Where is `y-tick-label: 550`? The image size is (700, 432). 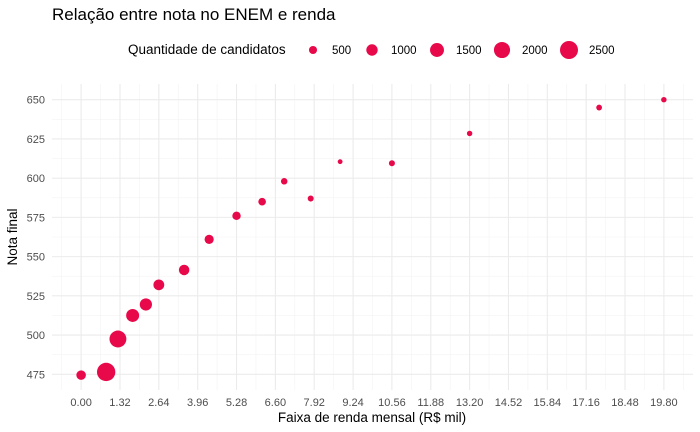 y-tick-label: 550 is located at coordinates (36, 258).